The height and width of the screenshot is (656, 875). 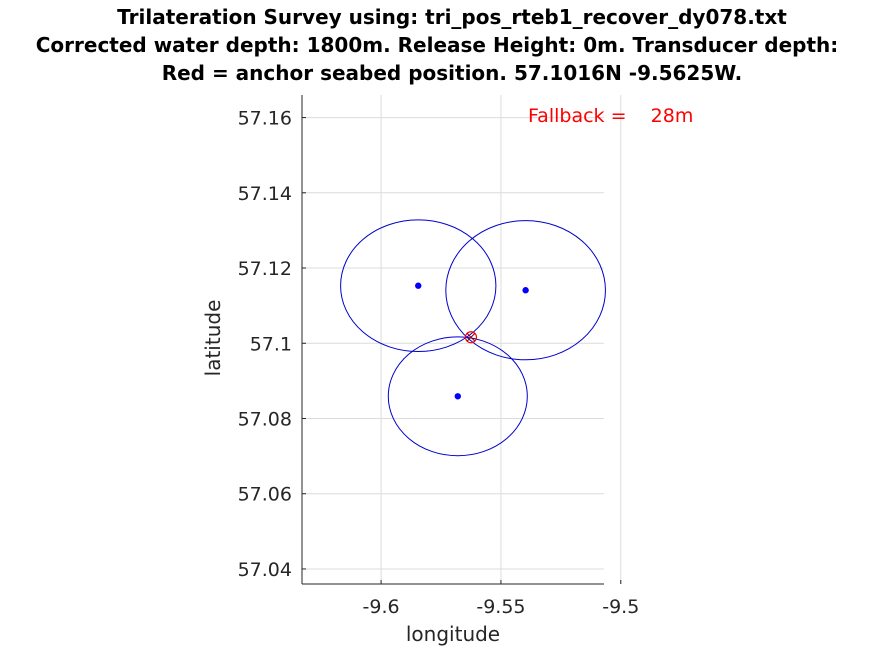 I want to click on y-tick-label: 57.12, so click(x=265, y=269).